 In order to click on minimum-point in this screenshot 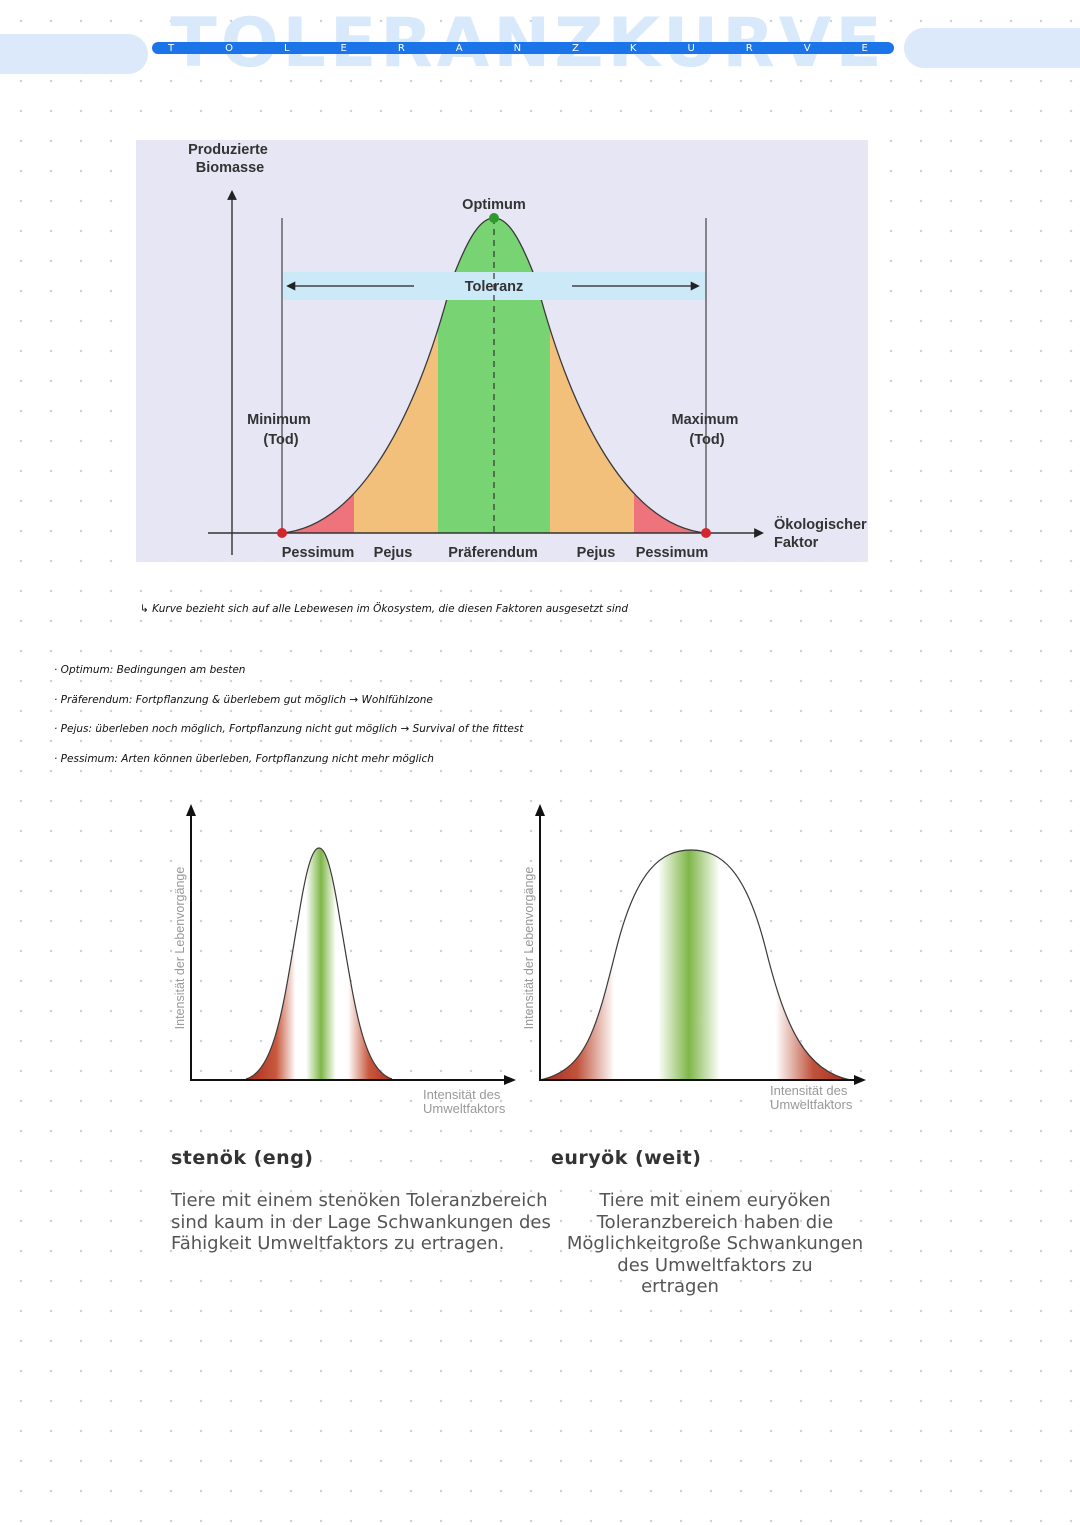, I will do `click(282, 533)`.